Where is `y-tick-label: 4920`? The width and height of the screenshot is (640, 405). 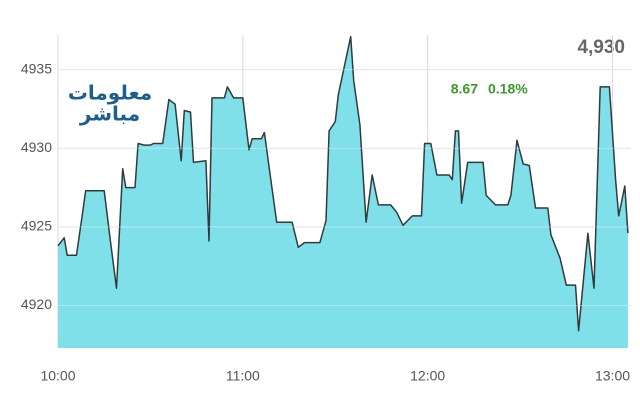 y-tick-label: 4920 is located at coordinates (36, 304).